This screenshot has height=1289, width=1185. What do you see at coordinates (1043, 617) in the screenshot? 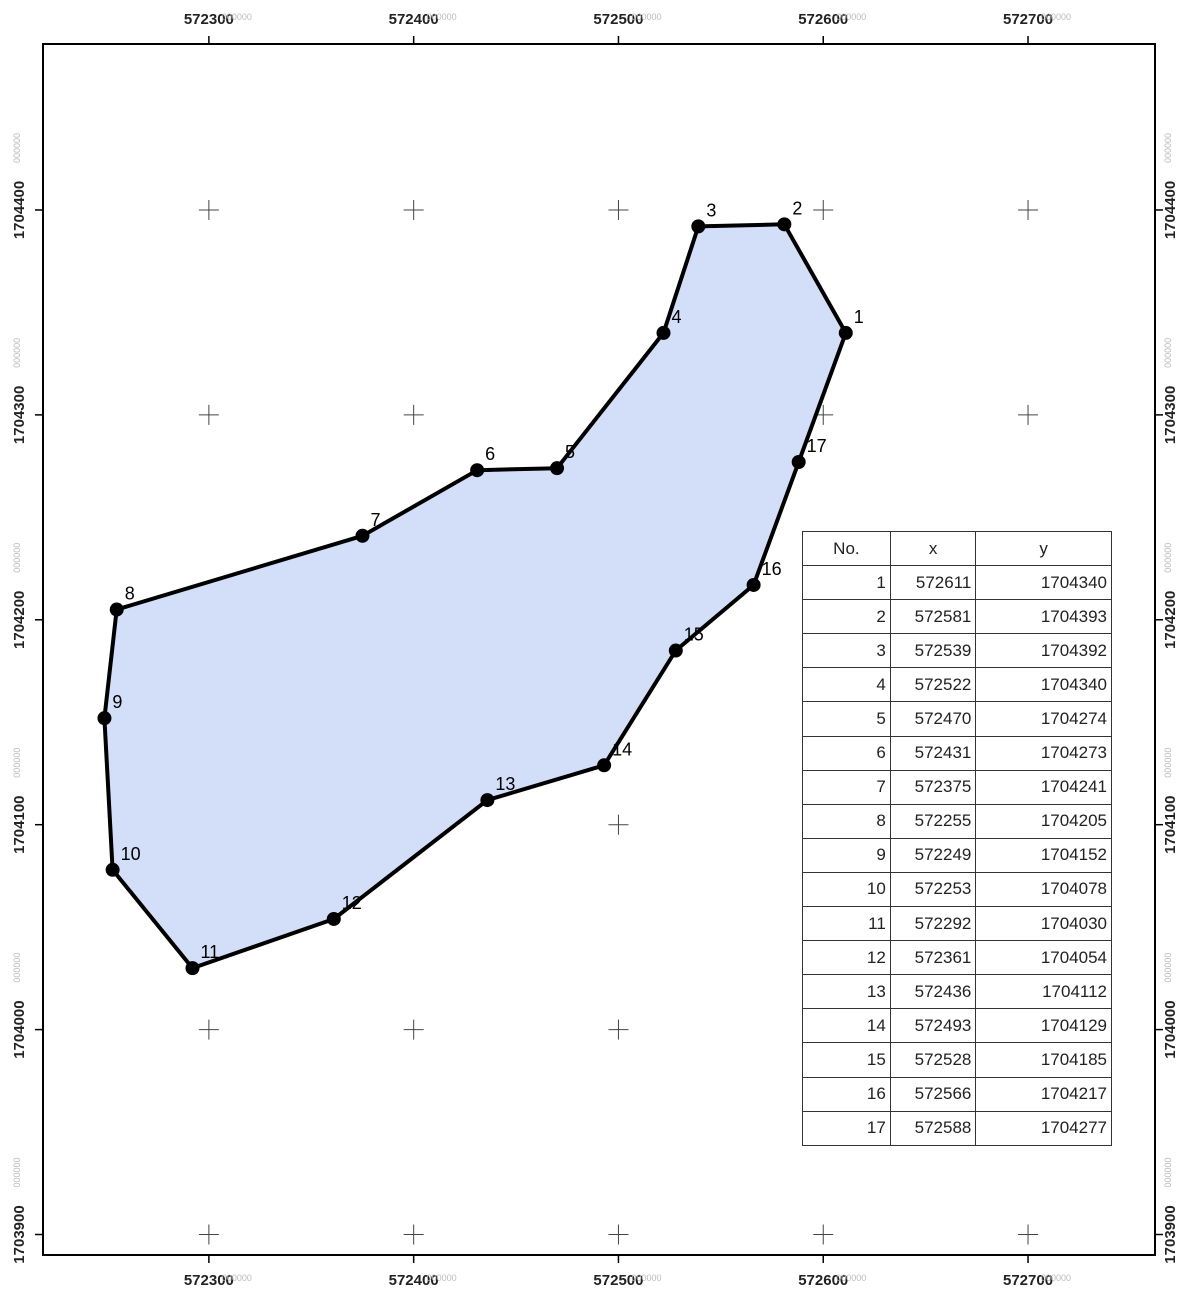
I see `cell-y: 1704393` at bounding box center [1043, 617].